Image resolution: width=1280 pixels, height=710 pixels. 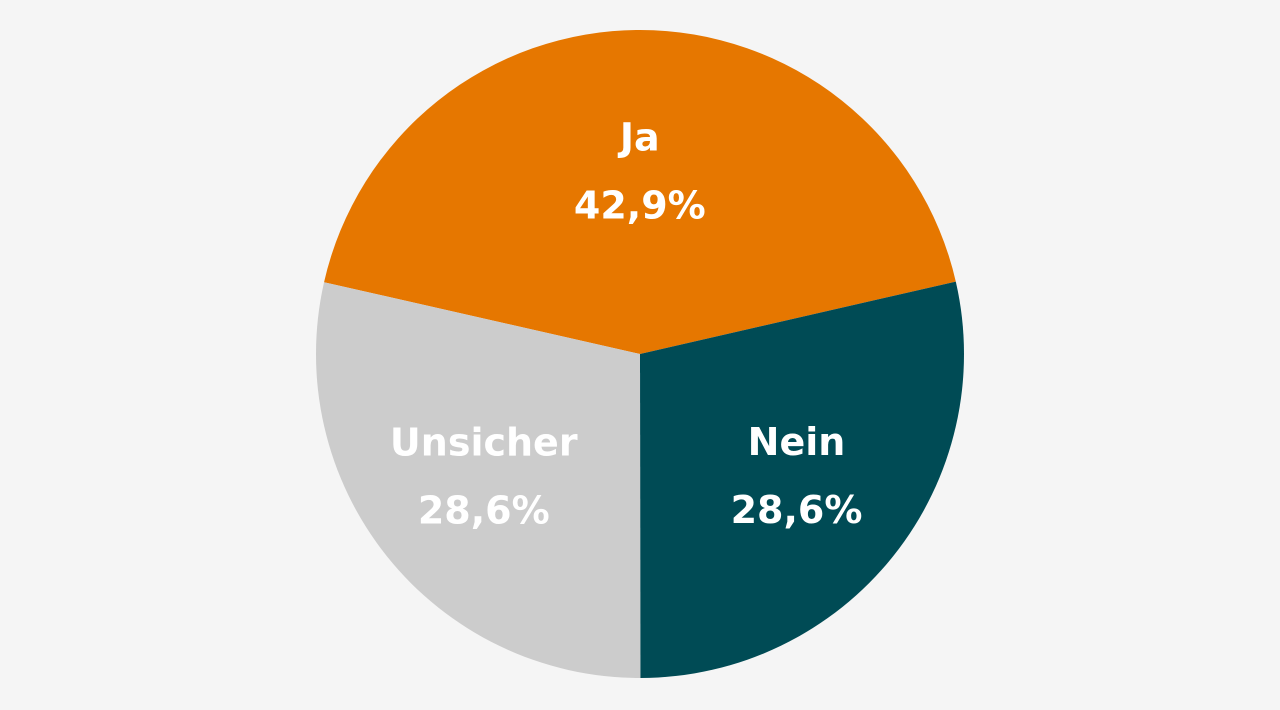 I want to click on slice-ja-label: Ja, so click(x=638, y=138).